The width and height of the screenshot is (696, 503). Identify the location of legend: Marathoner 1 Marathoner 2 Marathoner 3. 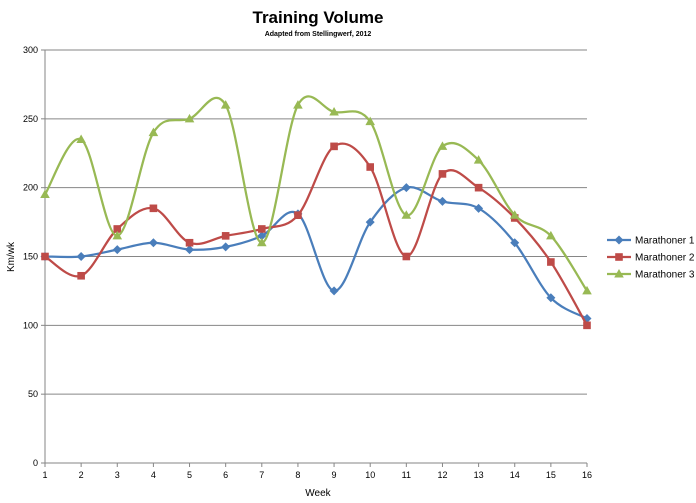
(651, 258).